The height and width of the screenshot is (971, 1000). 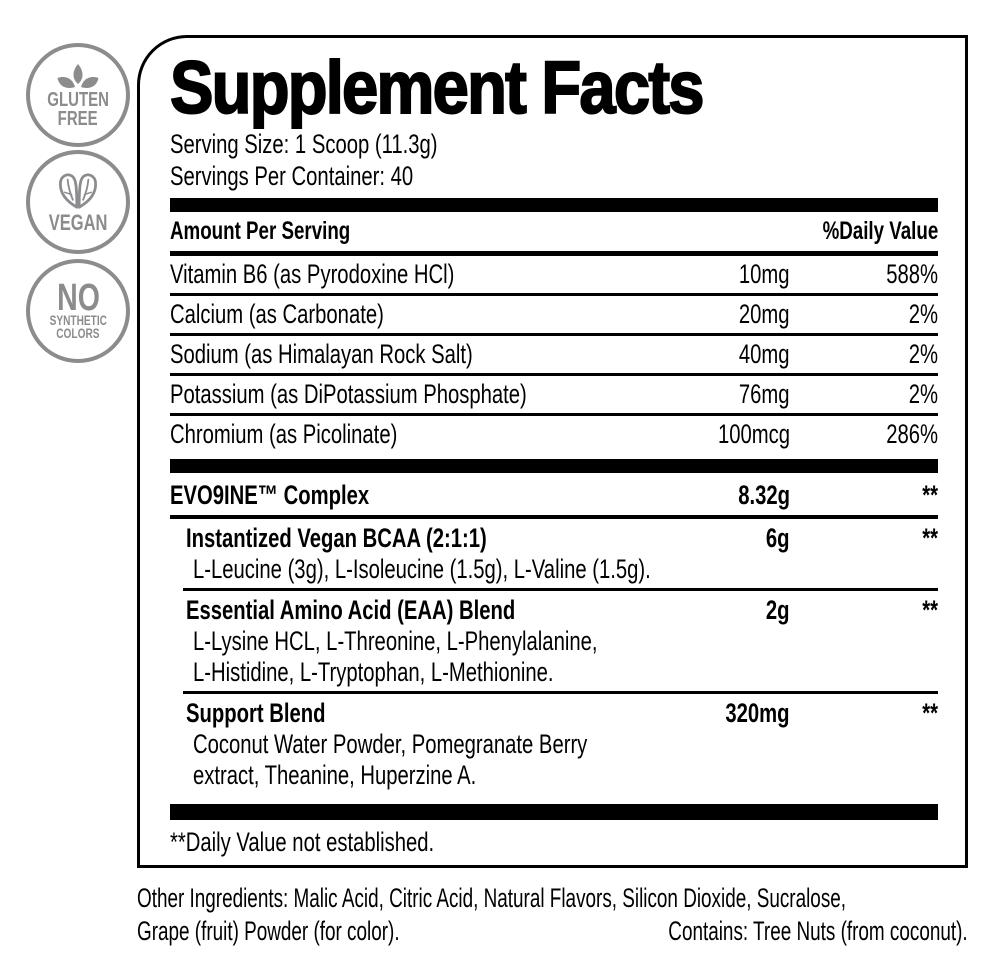 What do you see at coordinates (351, 610) in the screenshot?
I see `blend-name: Essential Amino Acid (EAA) Blend` at bounding box center [351, 610].